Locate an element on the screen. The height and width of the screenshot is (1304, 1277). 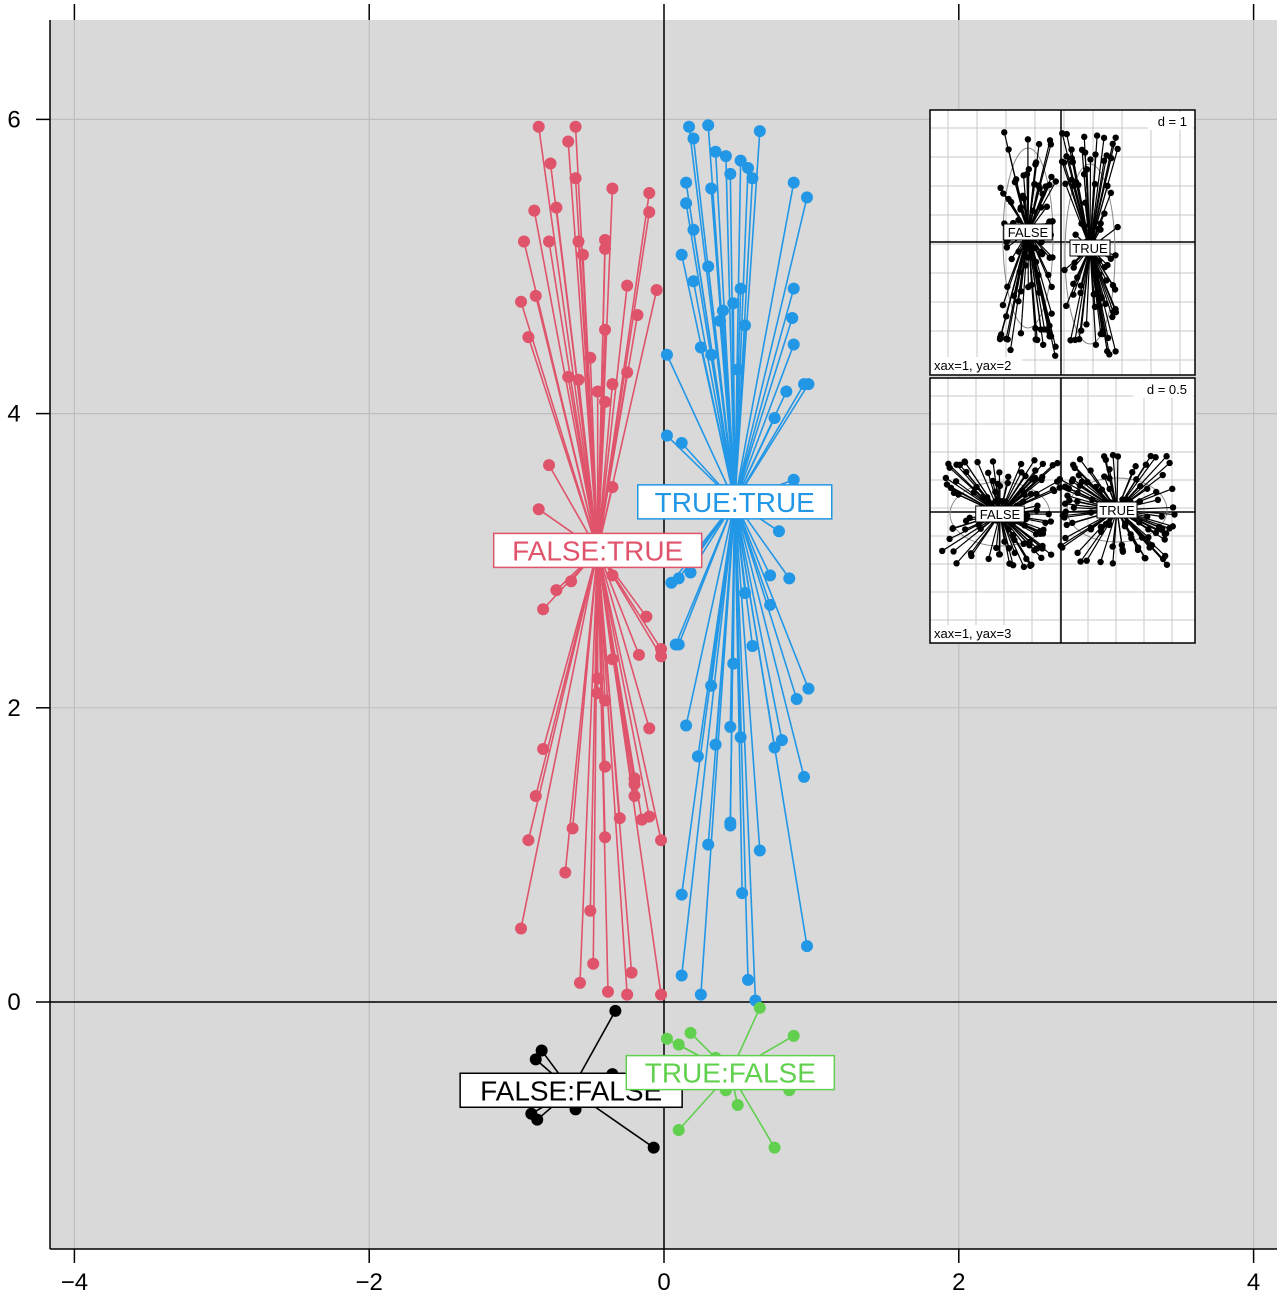
inset-star-0-0: FALSE is located at coordinates (1027, 244).